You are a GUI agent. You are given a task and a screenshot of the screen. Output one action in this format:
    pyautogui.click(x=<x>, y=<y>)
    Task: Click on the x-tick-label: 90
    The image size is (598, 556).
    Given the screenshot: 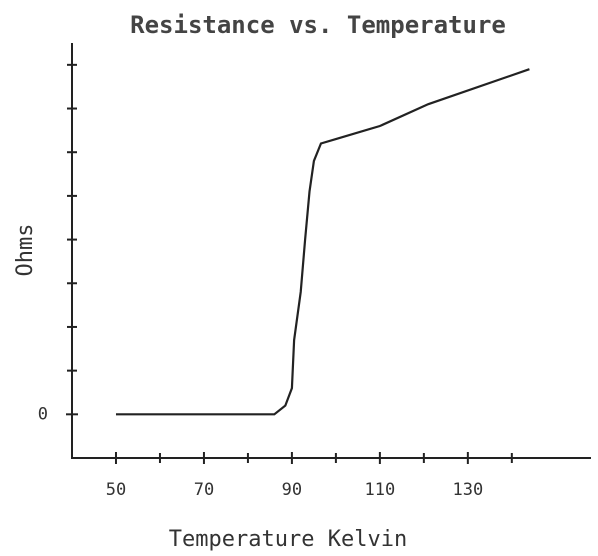 What is the action you would take?
    pyautogui.click(x=292, y=490)
    